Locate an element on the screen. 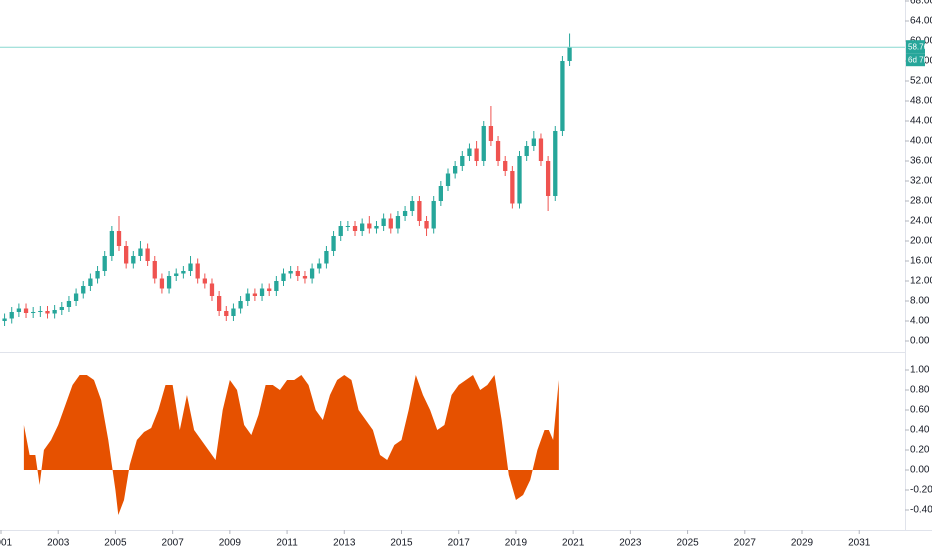 The image size is (932, 550). y-tick-label: 64.00 is located at coordinates (921, 21).